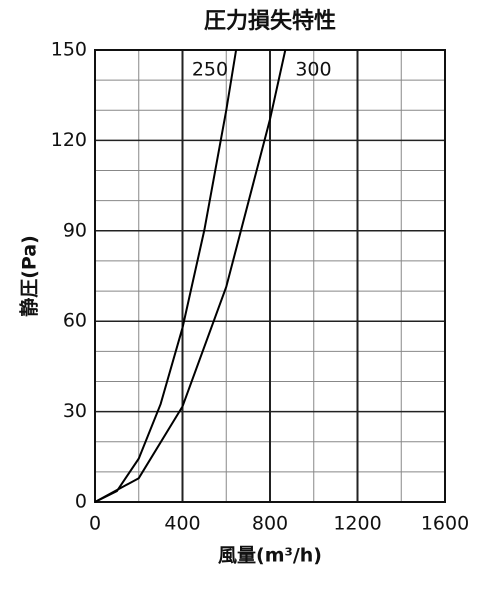  What do you see at coordinates (81, 502) in the screenshot?
I see `y-tick-label: 0` at bounding box center [81, 502].